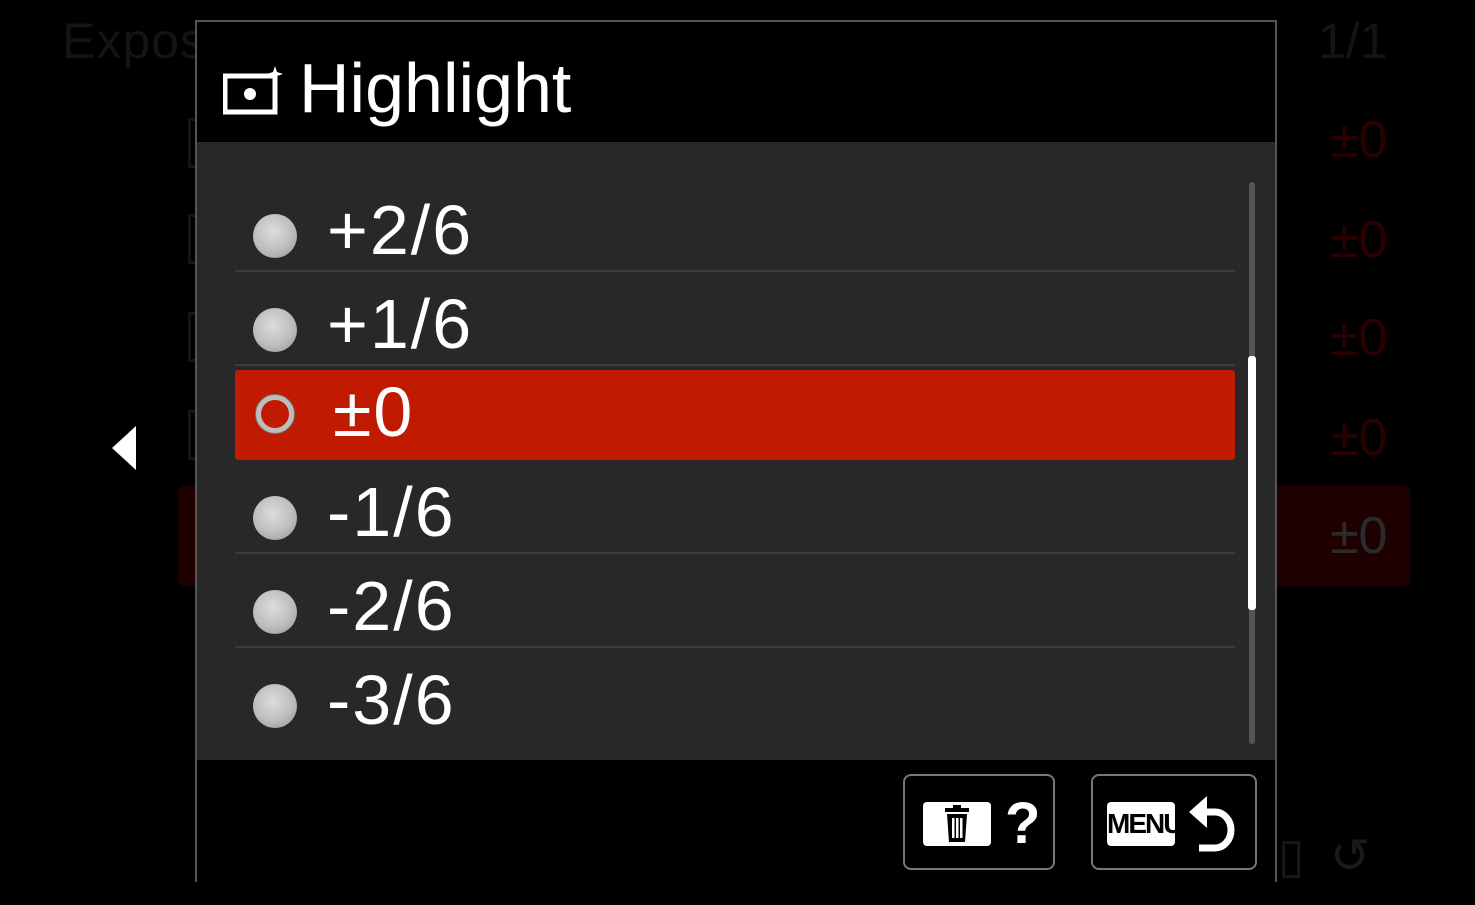 The height and width of the screenshot is (905, 1475). What do you see at coordinates (435, 88) in the screenshot?
I see `dialog-title: Highlight` at bounding box center [435, 88].